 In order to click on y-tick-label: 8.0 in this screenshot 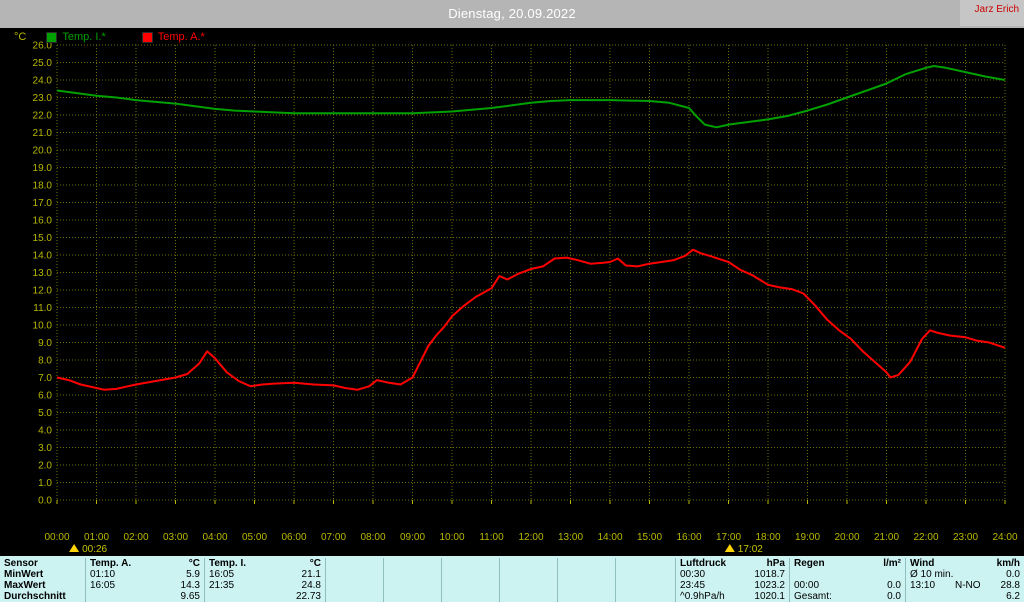, I will do `click(45, 361)`.